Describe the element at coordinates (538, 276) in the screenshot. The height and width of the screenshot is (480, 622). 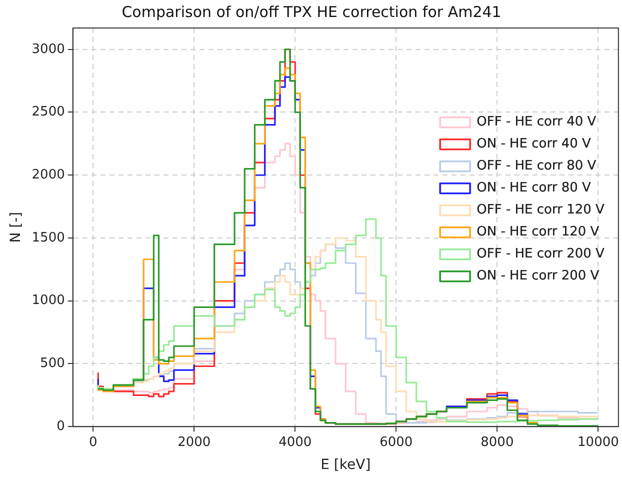
I see `legend-label: ON - HE corr 200 V` at that location.